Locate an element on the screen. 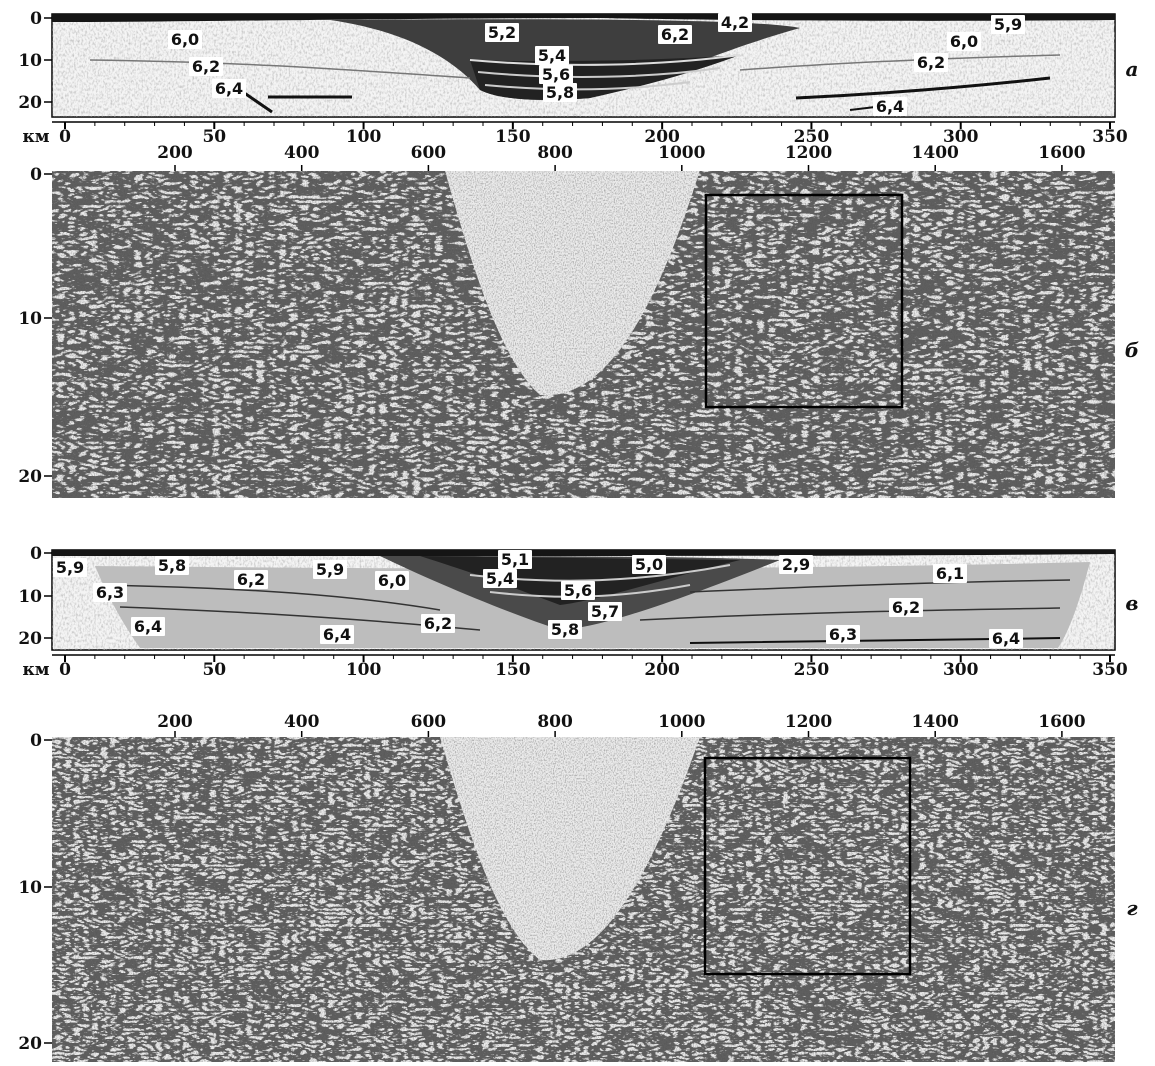  panel-a-depth-tick: 0 is located at coordinates (36, 19).